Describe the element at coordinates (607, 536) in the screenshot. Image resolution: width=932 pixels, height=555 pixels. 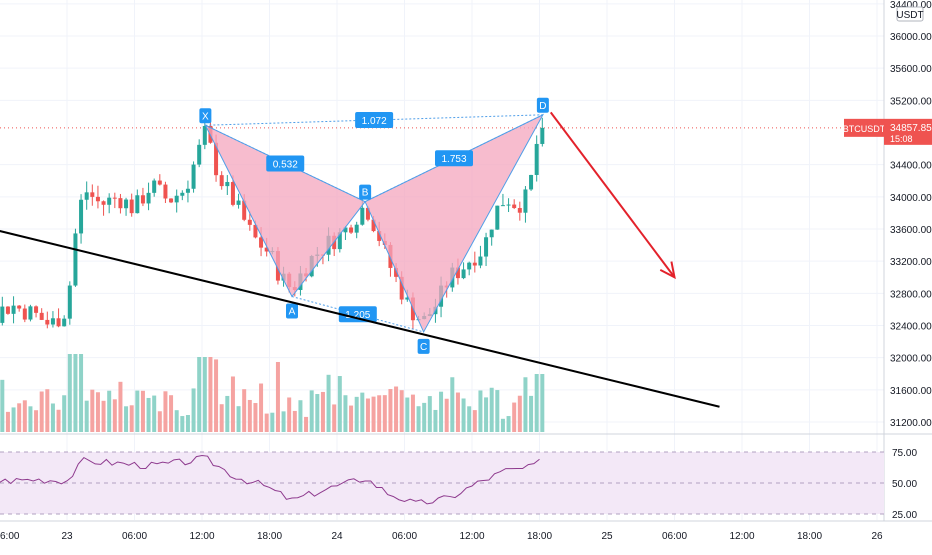
I see `time-tick-label: 25` at that location.